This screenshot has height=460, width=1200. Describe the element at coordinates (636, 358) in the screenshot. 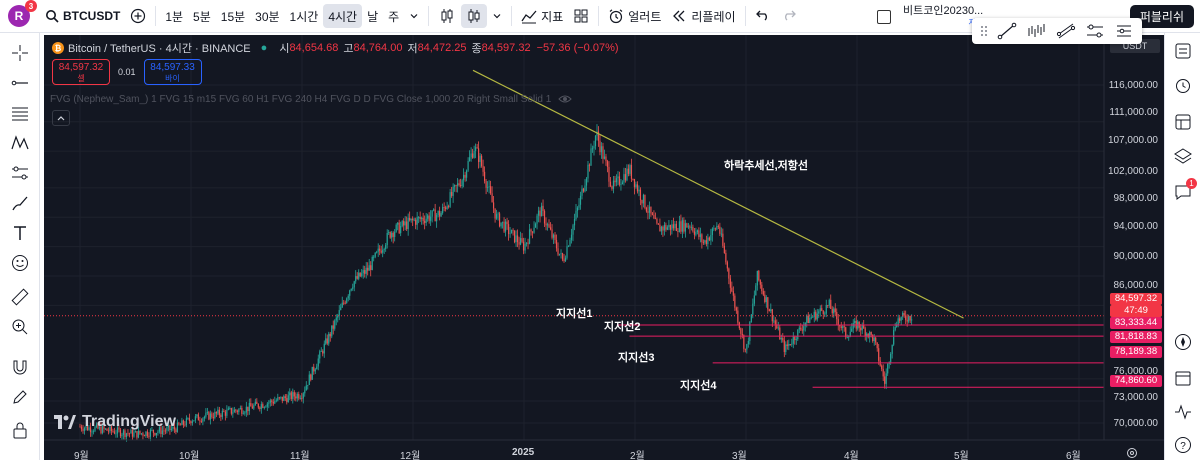

I see `support3-annotation: 지지선3` at that location.